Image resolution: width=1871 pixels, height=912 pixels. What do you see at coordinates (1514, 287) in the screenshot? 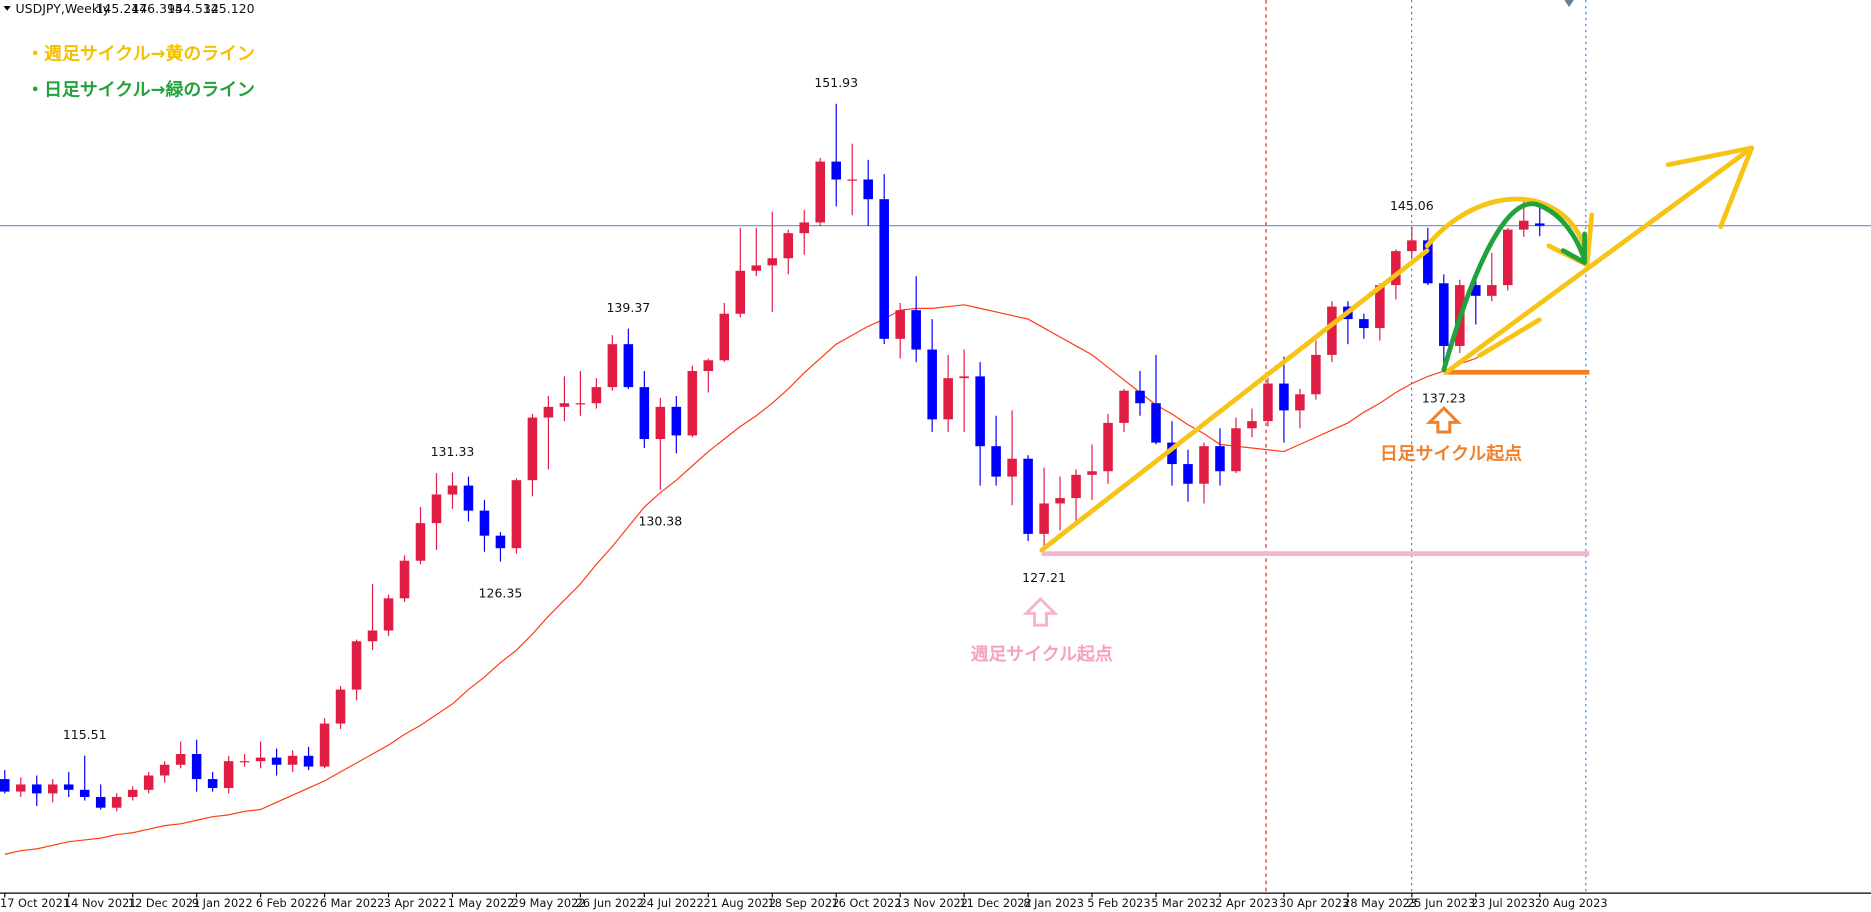
I see `cycle-arc` at bounding box center [1514, 287].